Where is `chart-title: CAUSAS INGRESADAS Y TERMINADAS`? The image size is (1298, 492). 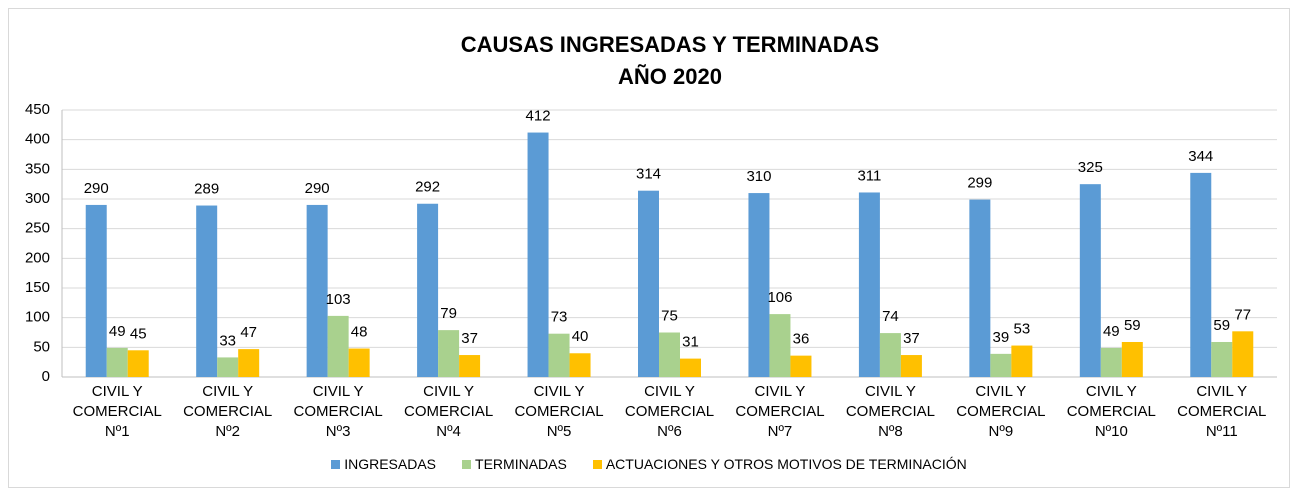 chart-title: CAUSAS INGRESADAS Y TERMINADAS is located at coordinates (670, 44).